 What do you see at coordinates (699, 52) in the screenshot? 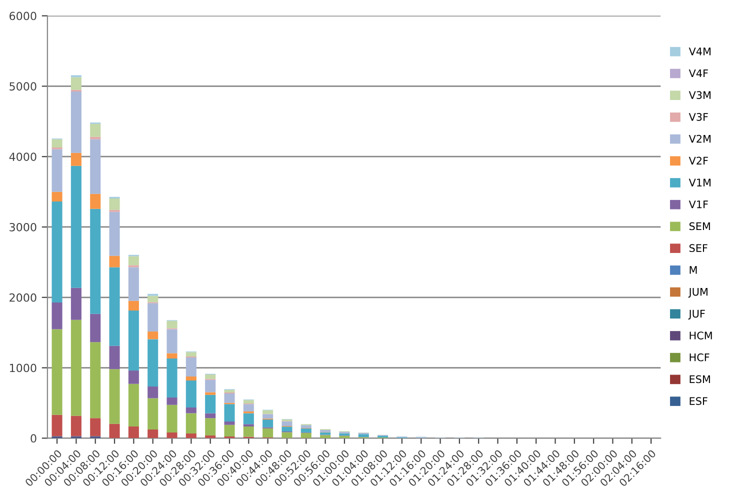
I see `legend-label: V4M` at bounding box center [699, 52].